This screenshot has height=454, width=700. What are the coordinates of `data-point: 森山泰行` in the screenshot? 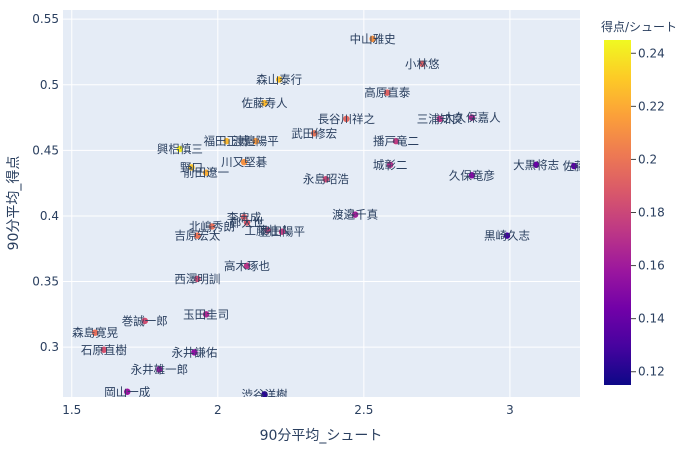 It's located at (279, 80).